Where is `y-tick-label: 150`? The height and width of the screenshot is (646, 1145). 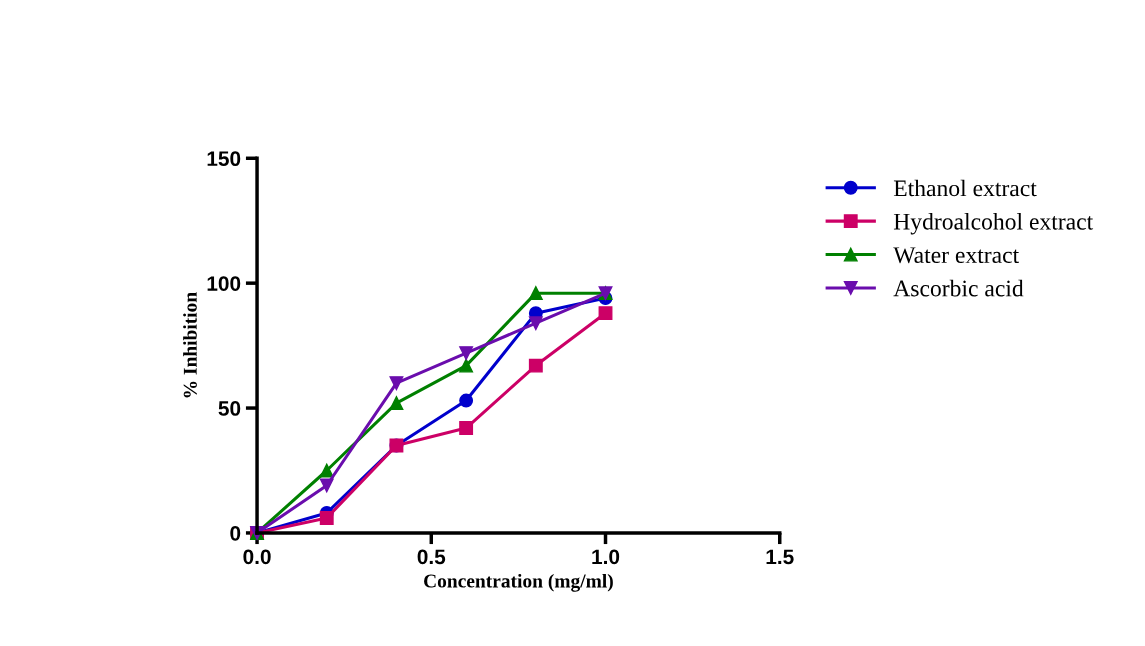
y-tick-label: 150 is located at coordinates (224, 159).